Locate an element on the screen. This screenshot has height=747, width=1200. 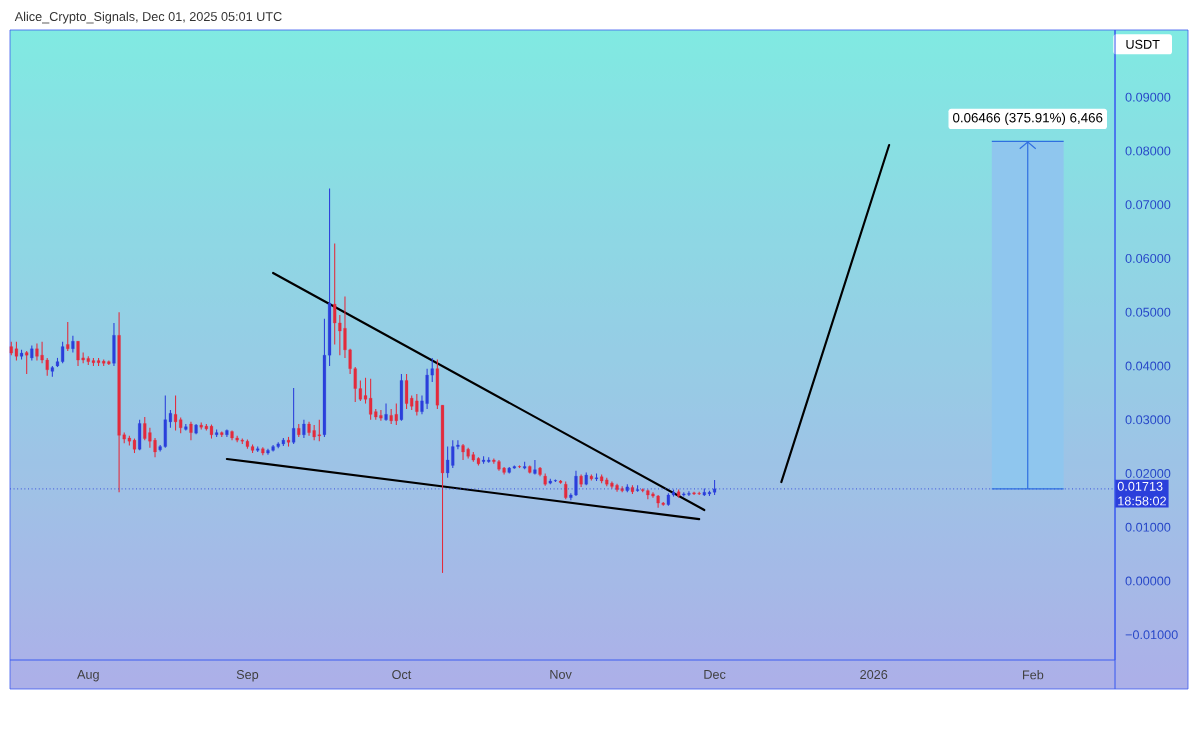
ref-line-label: 0.01713 is located at coordinates (1140, 486).